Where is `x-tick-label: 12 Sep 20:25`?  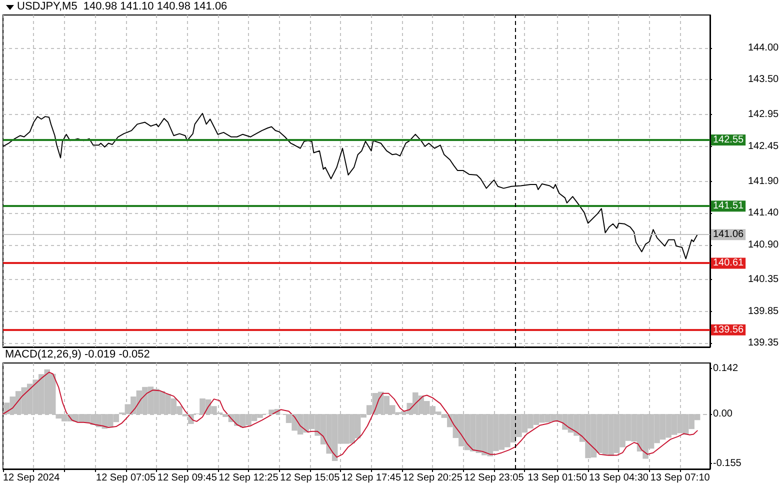
x-tick-label: 12 Sep 20:25 is located at coordinates (432, 478).